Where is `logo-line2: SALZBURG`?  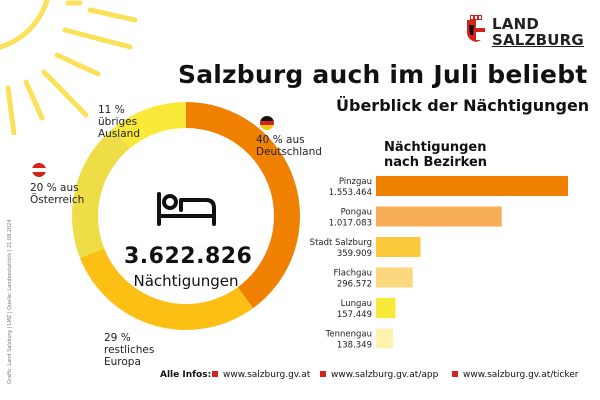 logo-line2: SALZBURG is located at coordinates (538, 40).